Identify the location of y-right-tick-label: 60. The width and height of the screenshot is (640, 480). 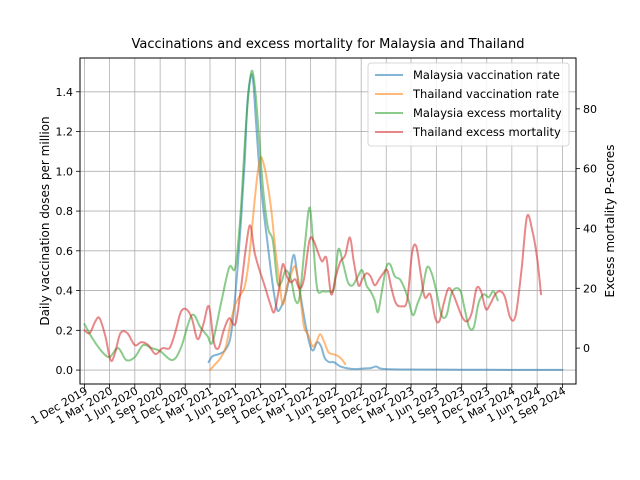
(590, 169).